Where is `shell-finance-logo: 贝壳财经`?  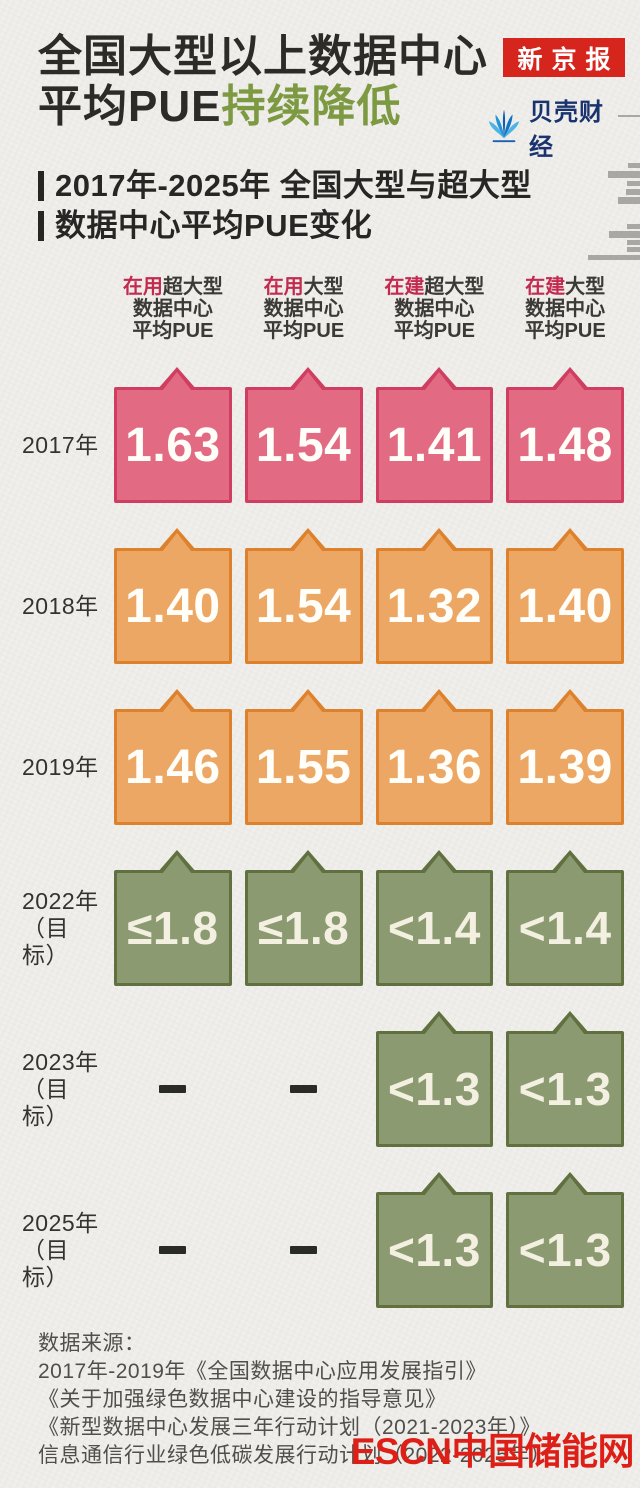 shell-finance-logo: 贝壳财经 is located at coordinates (555, 127).